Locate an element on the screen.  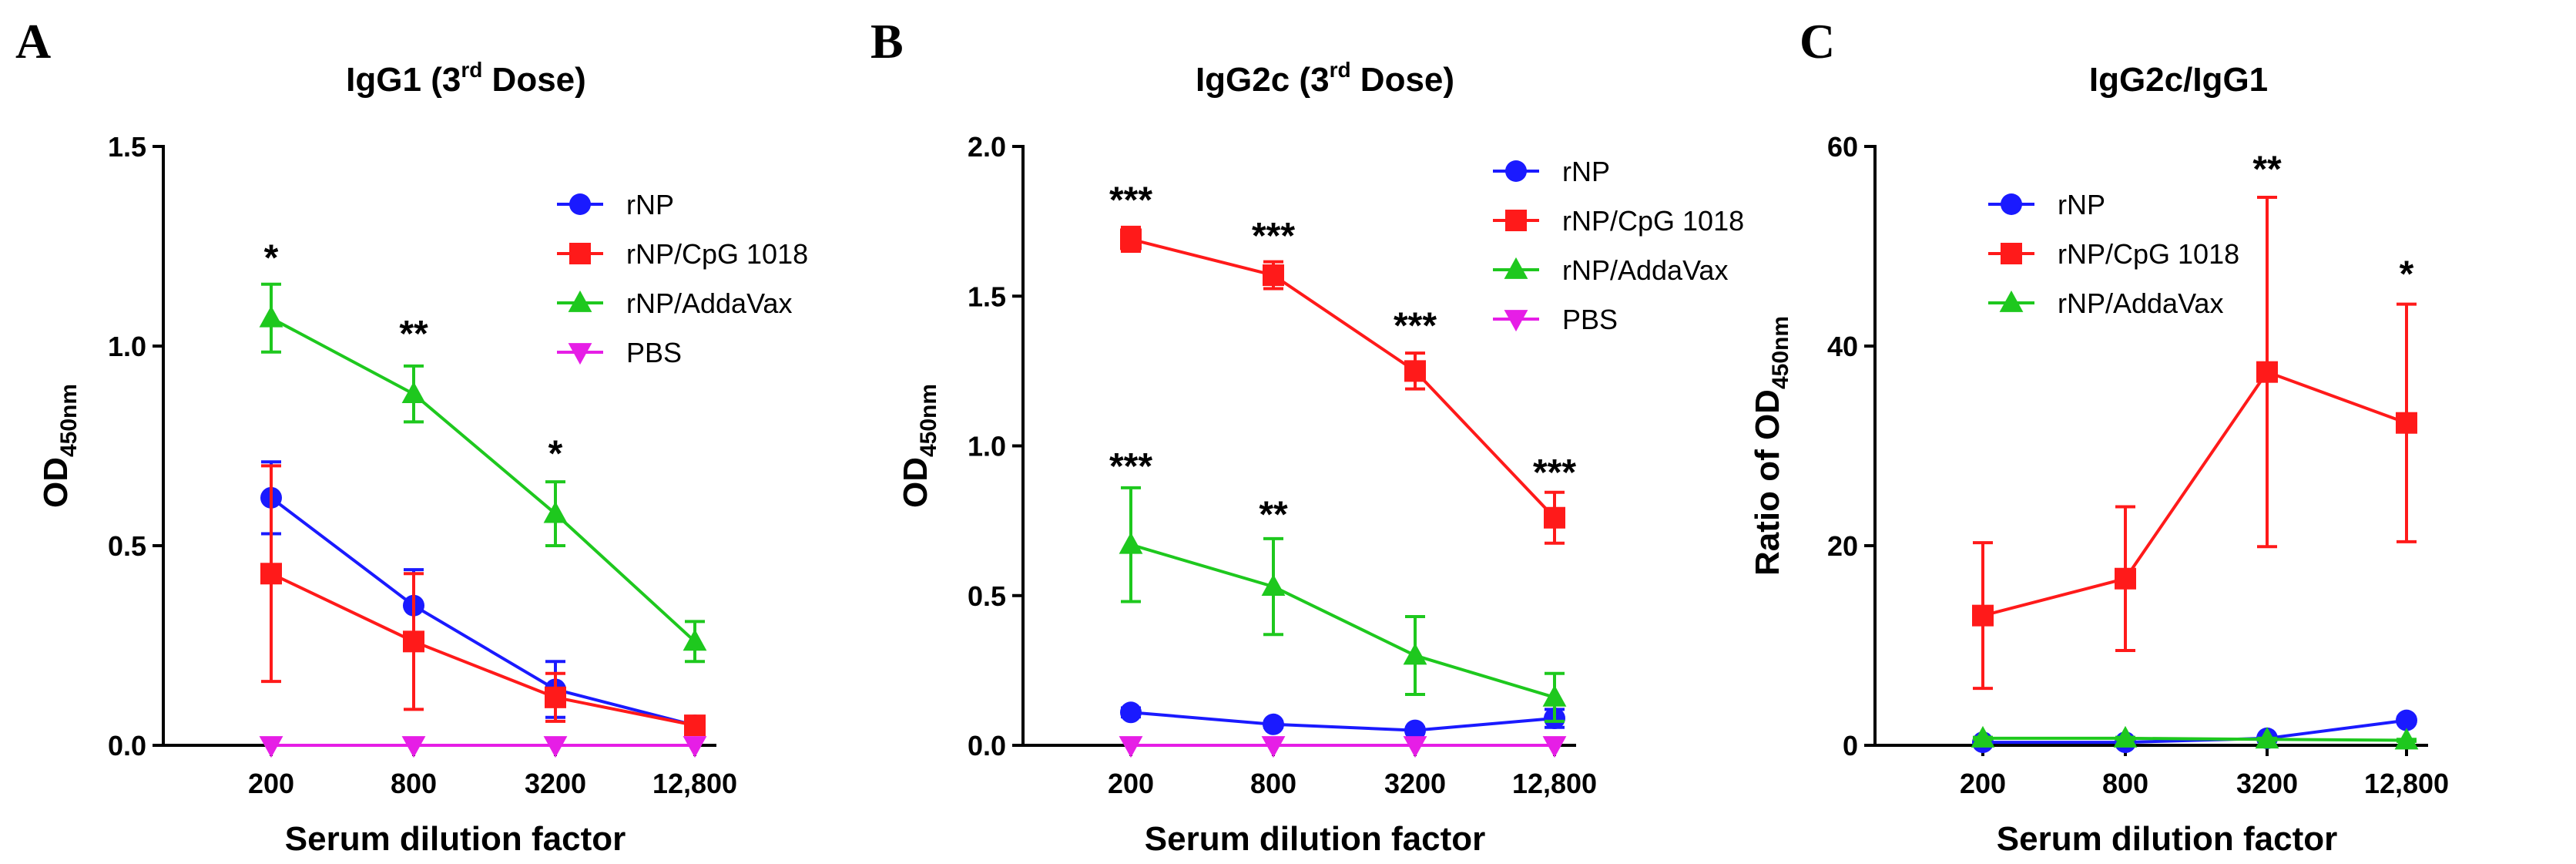
panel-letter: C is located at coordinates (1817, 41).